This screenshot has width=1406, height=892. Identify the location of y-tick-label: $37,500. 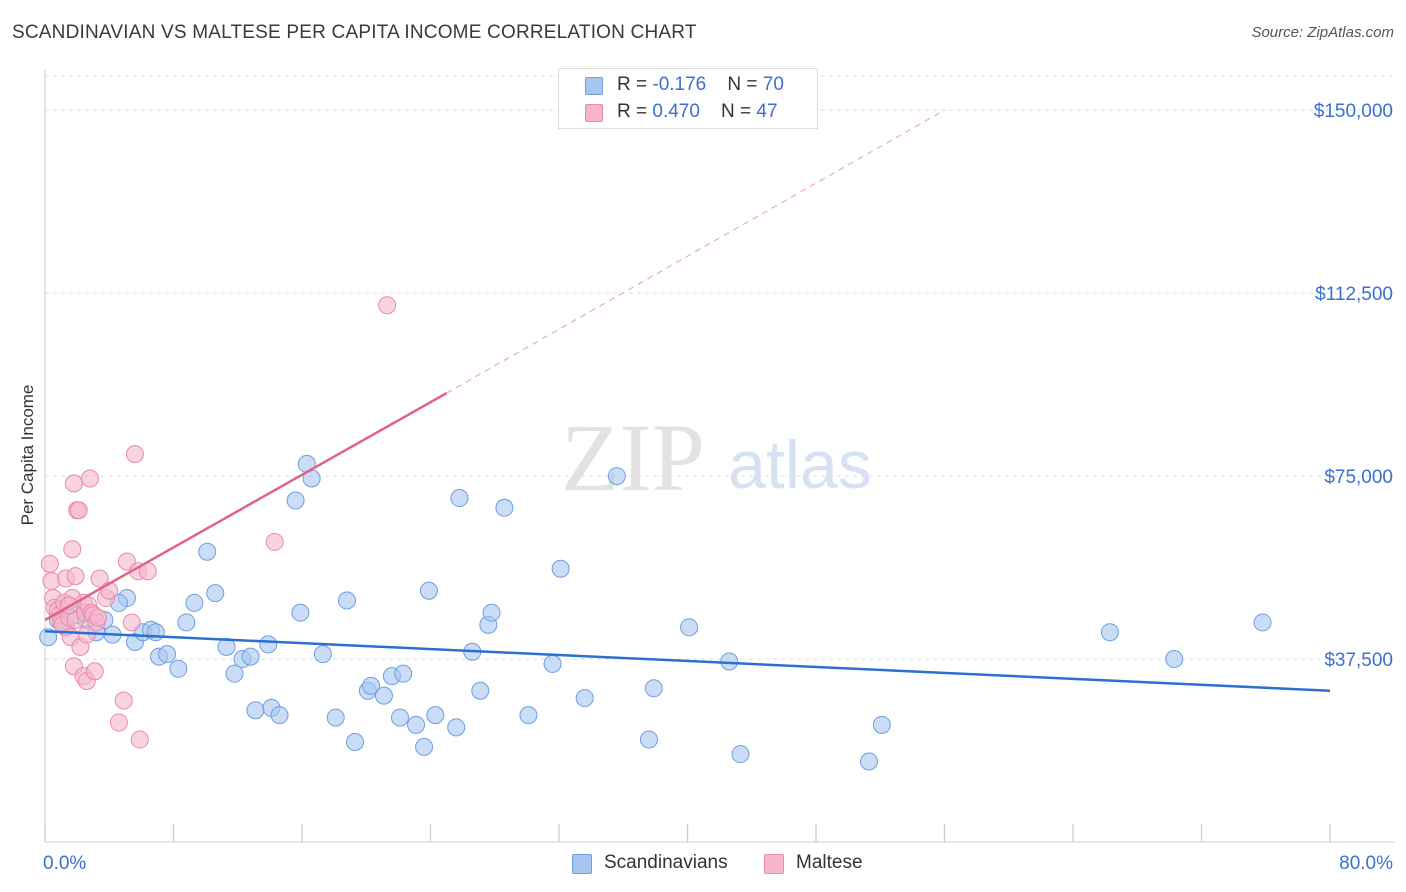
(1358, 660).